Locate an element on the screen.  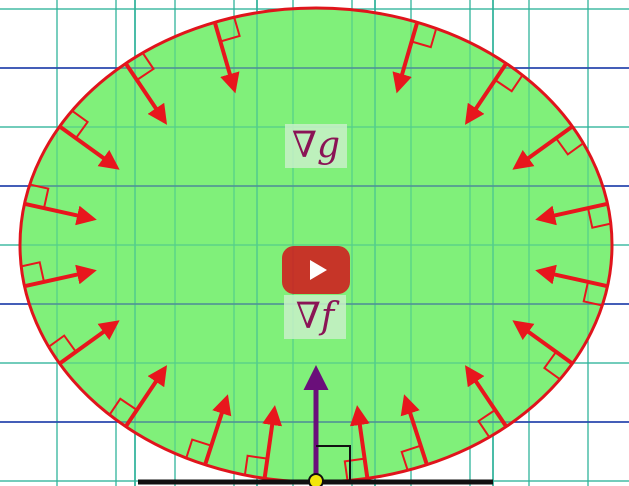
tangent-point is located at coordinates (316, 479).